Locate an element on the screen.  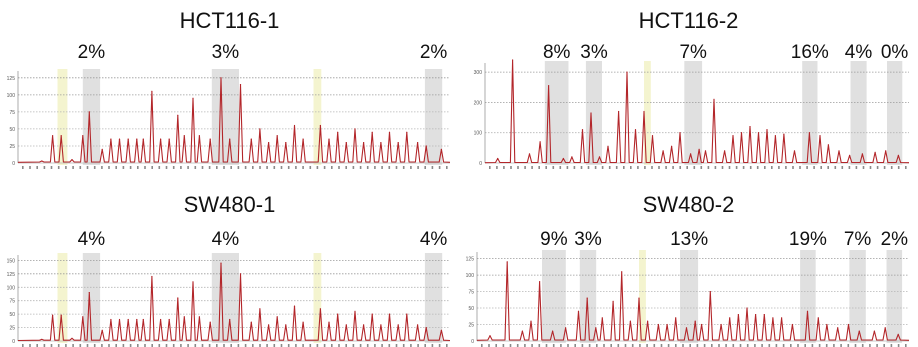
y-tick-label: 200 is located at coordinates (478, 103).